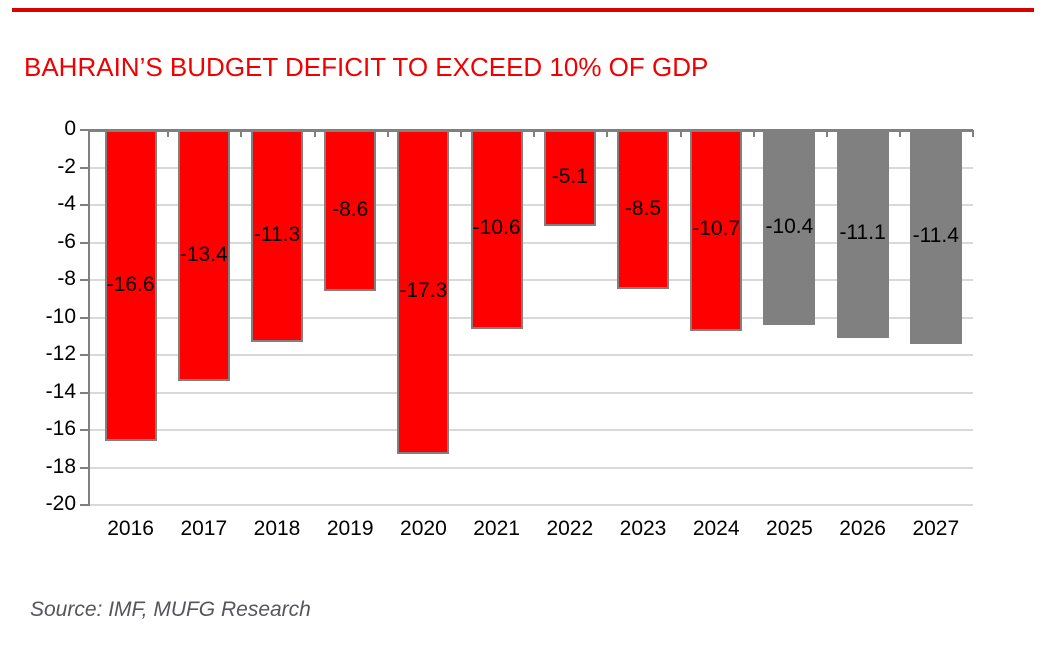 This screenshot has height=649, width=1049. I want to click on y-tick--12, so click(85, 355).